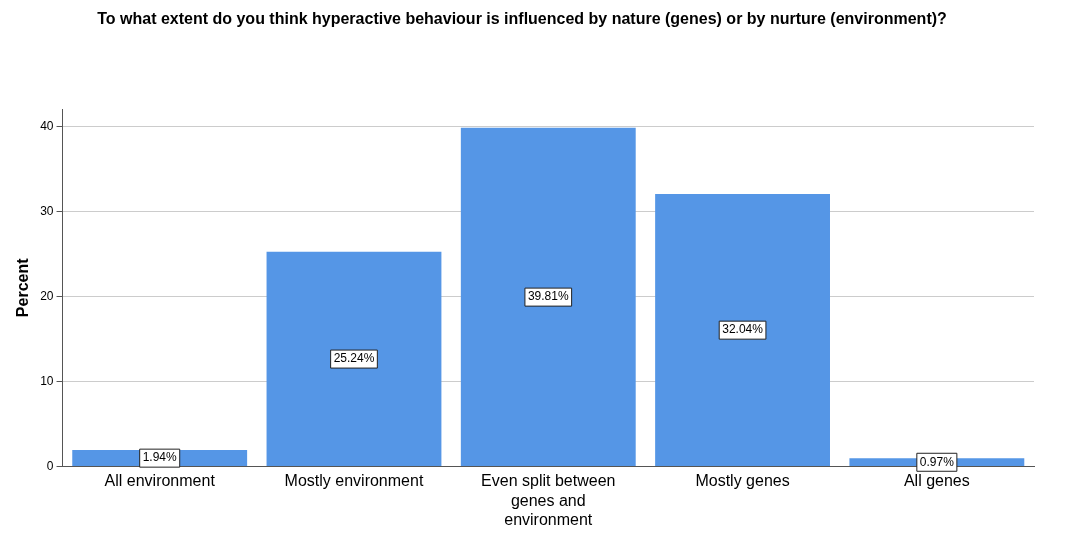 The image size is (1074, 541). What do you see at coordinates (23, 287) in the screenshot?
I see `y-axis-title: Percent` at bounding box center [23, 287].